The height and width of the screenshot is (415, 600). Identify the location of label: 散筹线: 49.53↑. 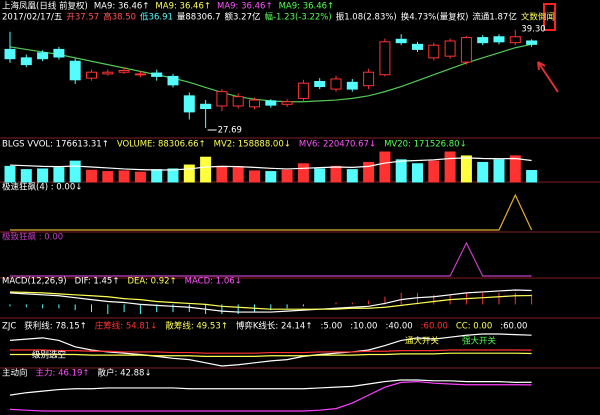
(196, 326).